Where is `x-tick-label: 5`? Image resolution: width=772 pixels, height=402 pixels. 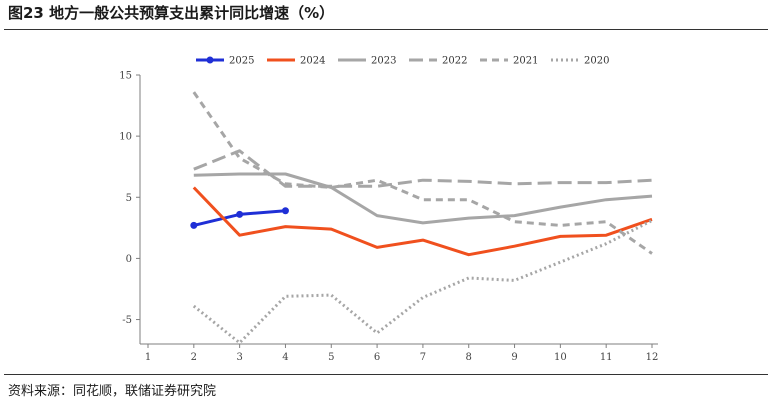
x-tick-label: 5 is located at coordinates (331, 357).